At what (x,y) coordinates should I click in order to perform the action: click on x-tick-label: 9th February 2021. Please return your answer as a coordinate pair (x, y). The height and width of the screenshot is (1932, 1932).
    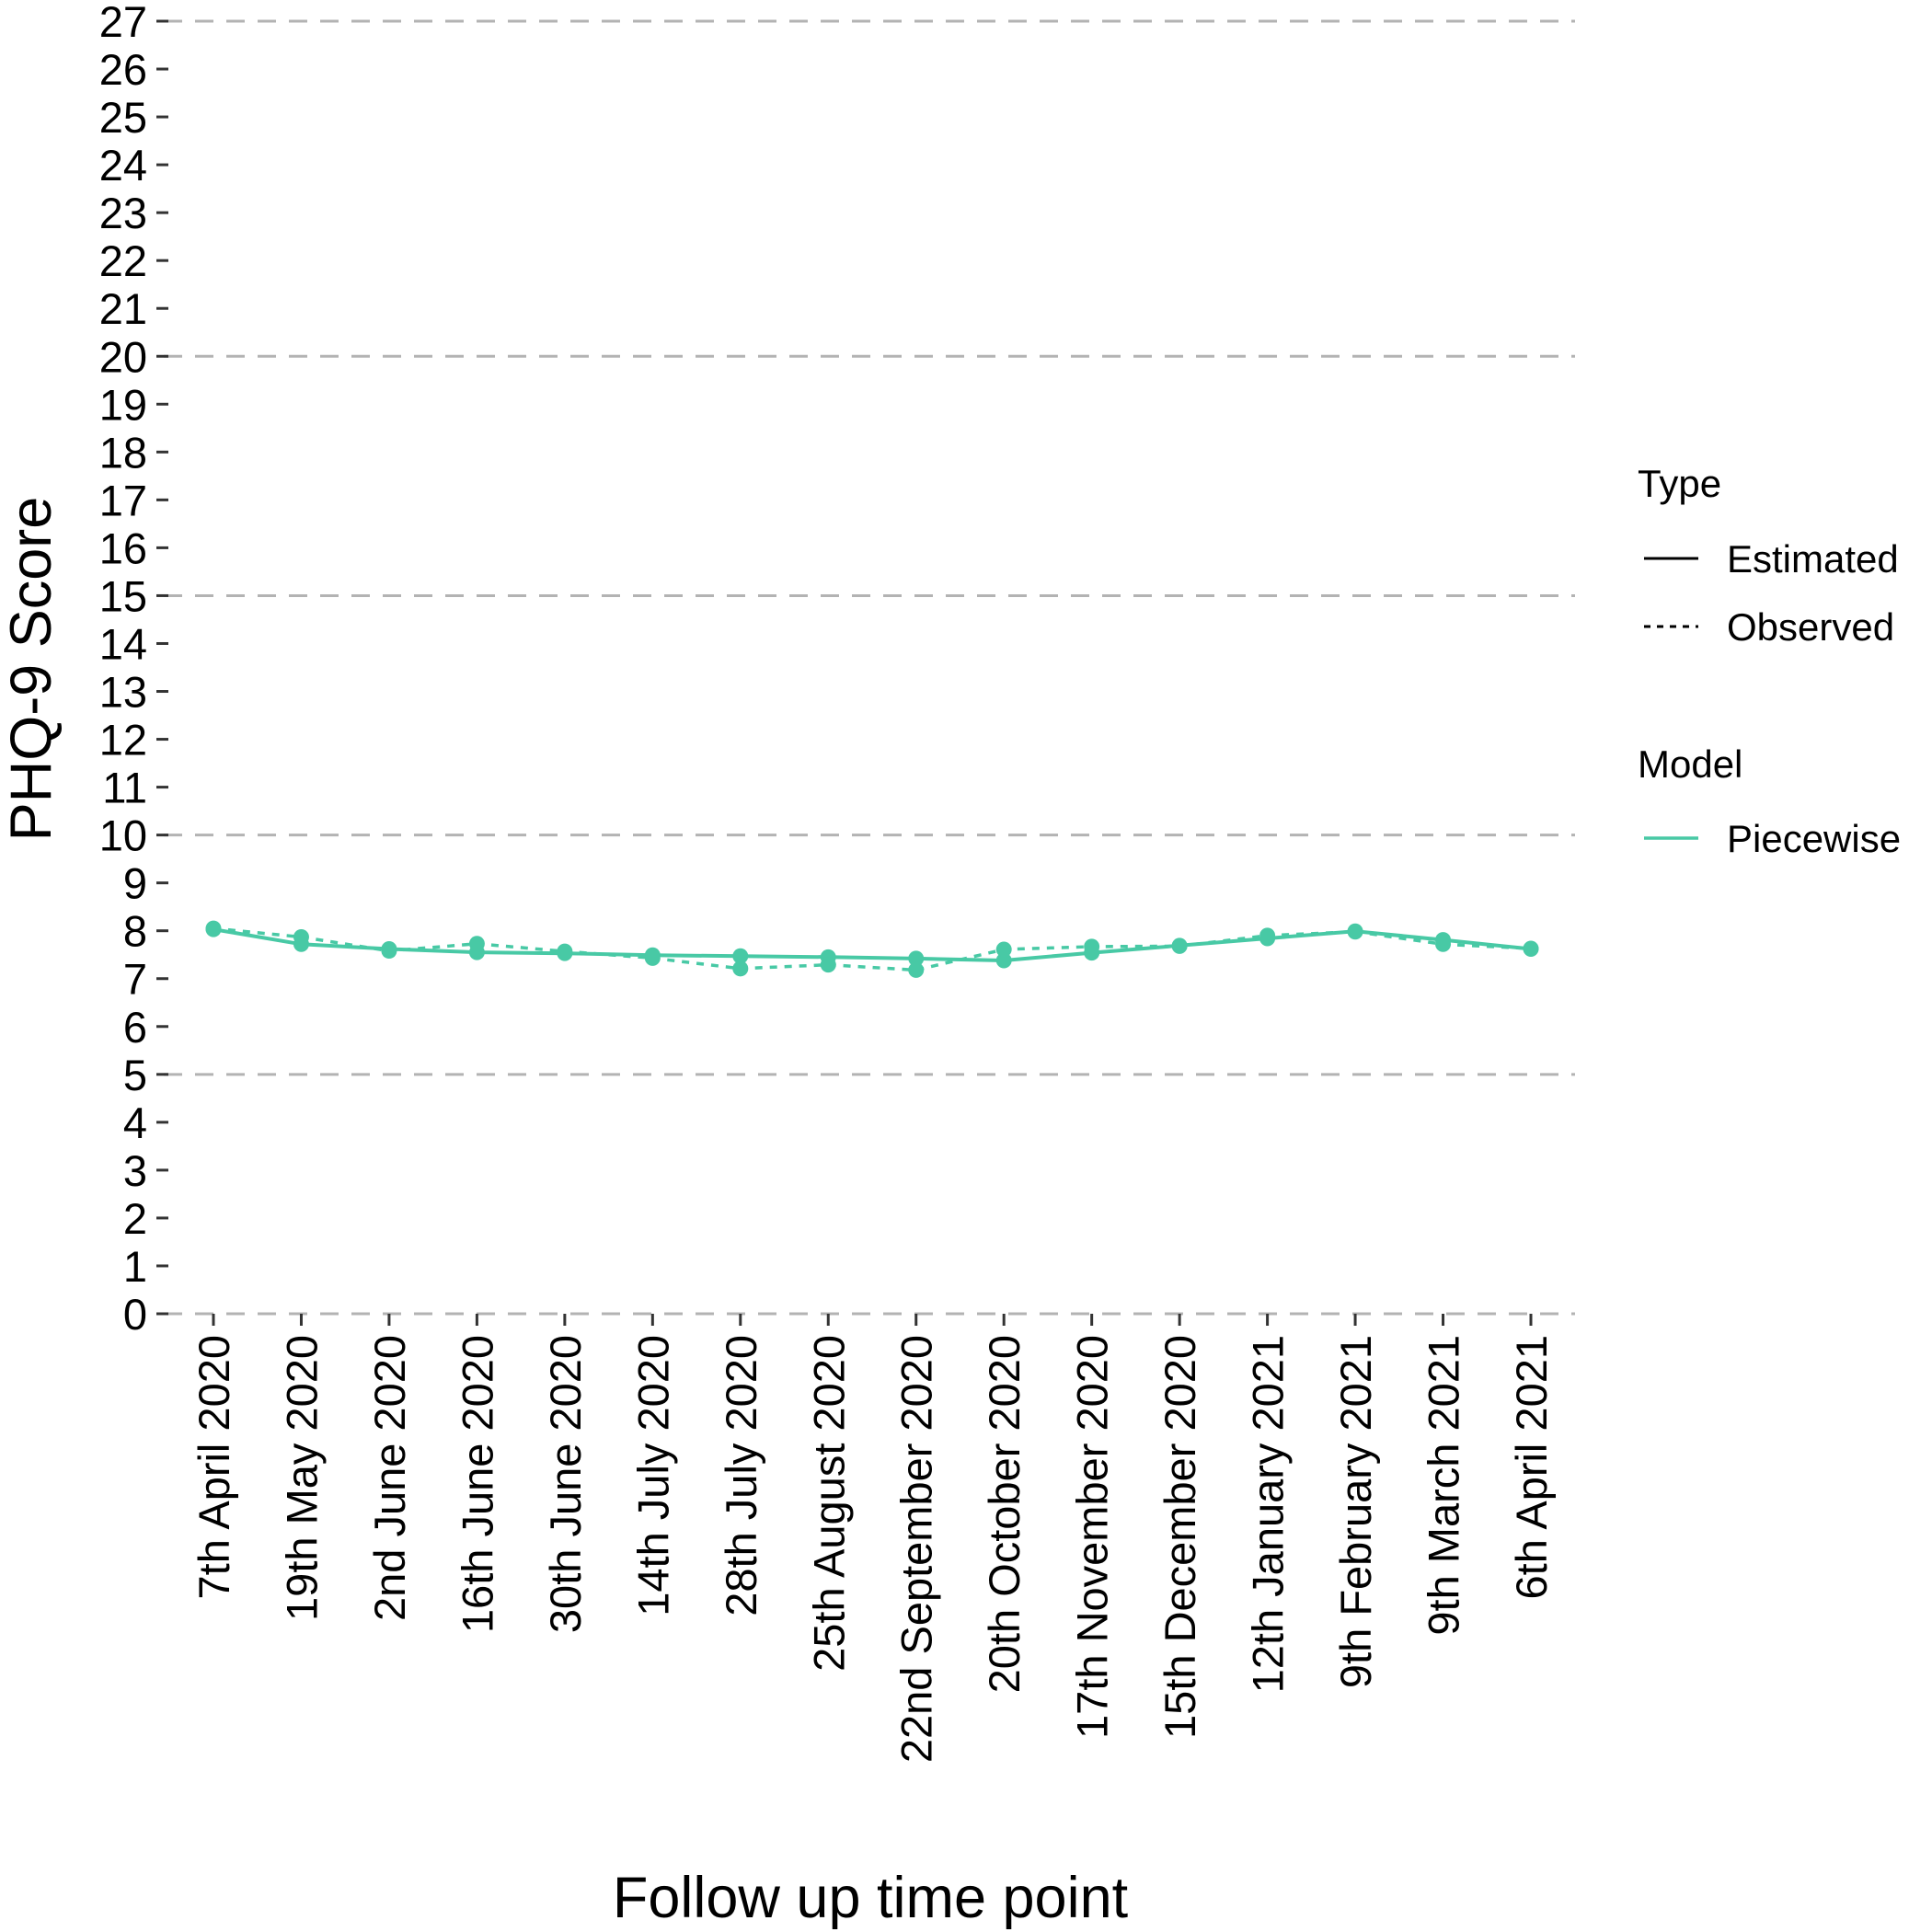
    Looking at the image, I should click on (1355, 1511).